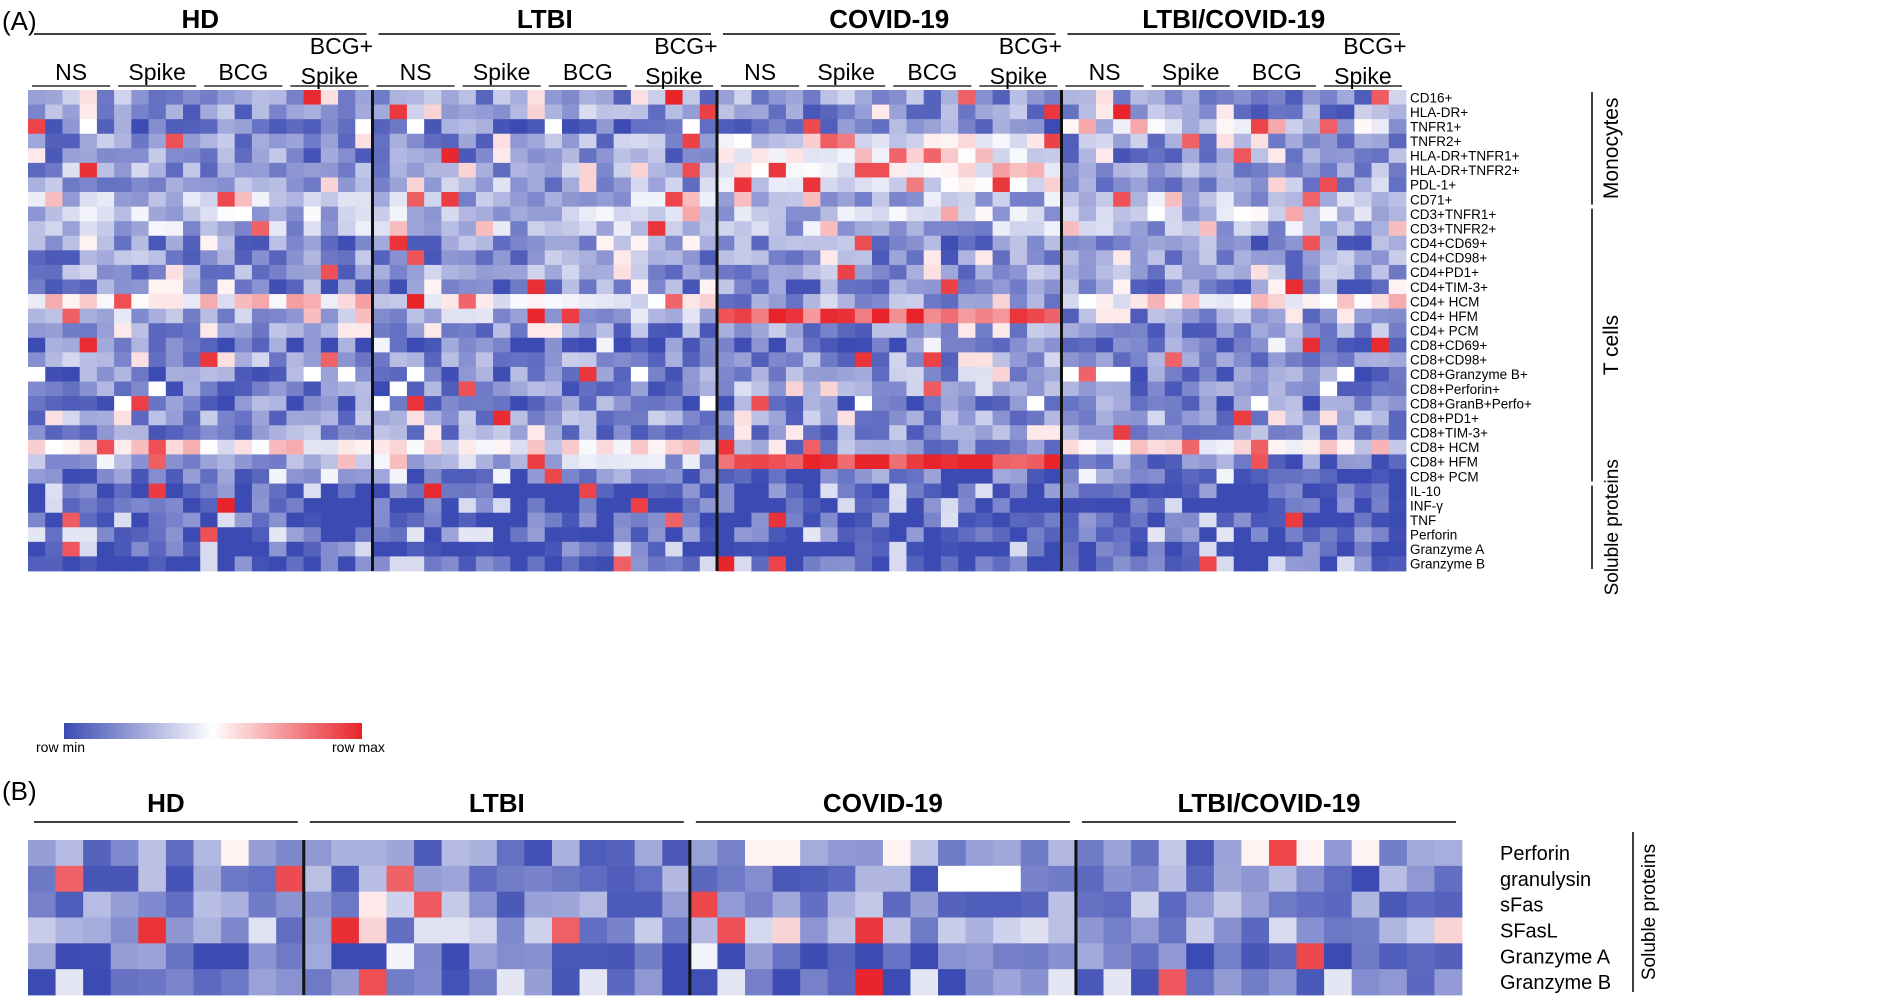 The width and height of the screenshot is (1890, 997). Describe the element at coordinates (1030, 46) in the screenshot. I see `condition-label-line1: BCG+` at that location.